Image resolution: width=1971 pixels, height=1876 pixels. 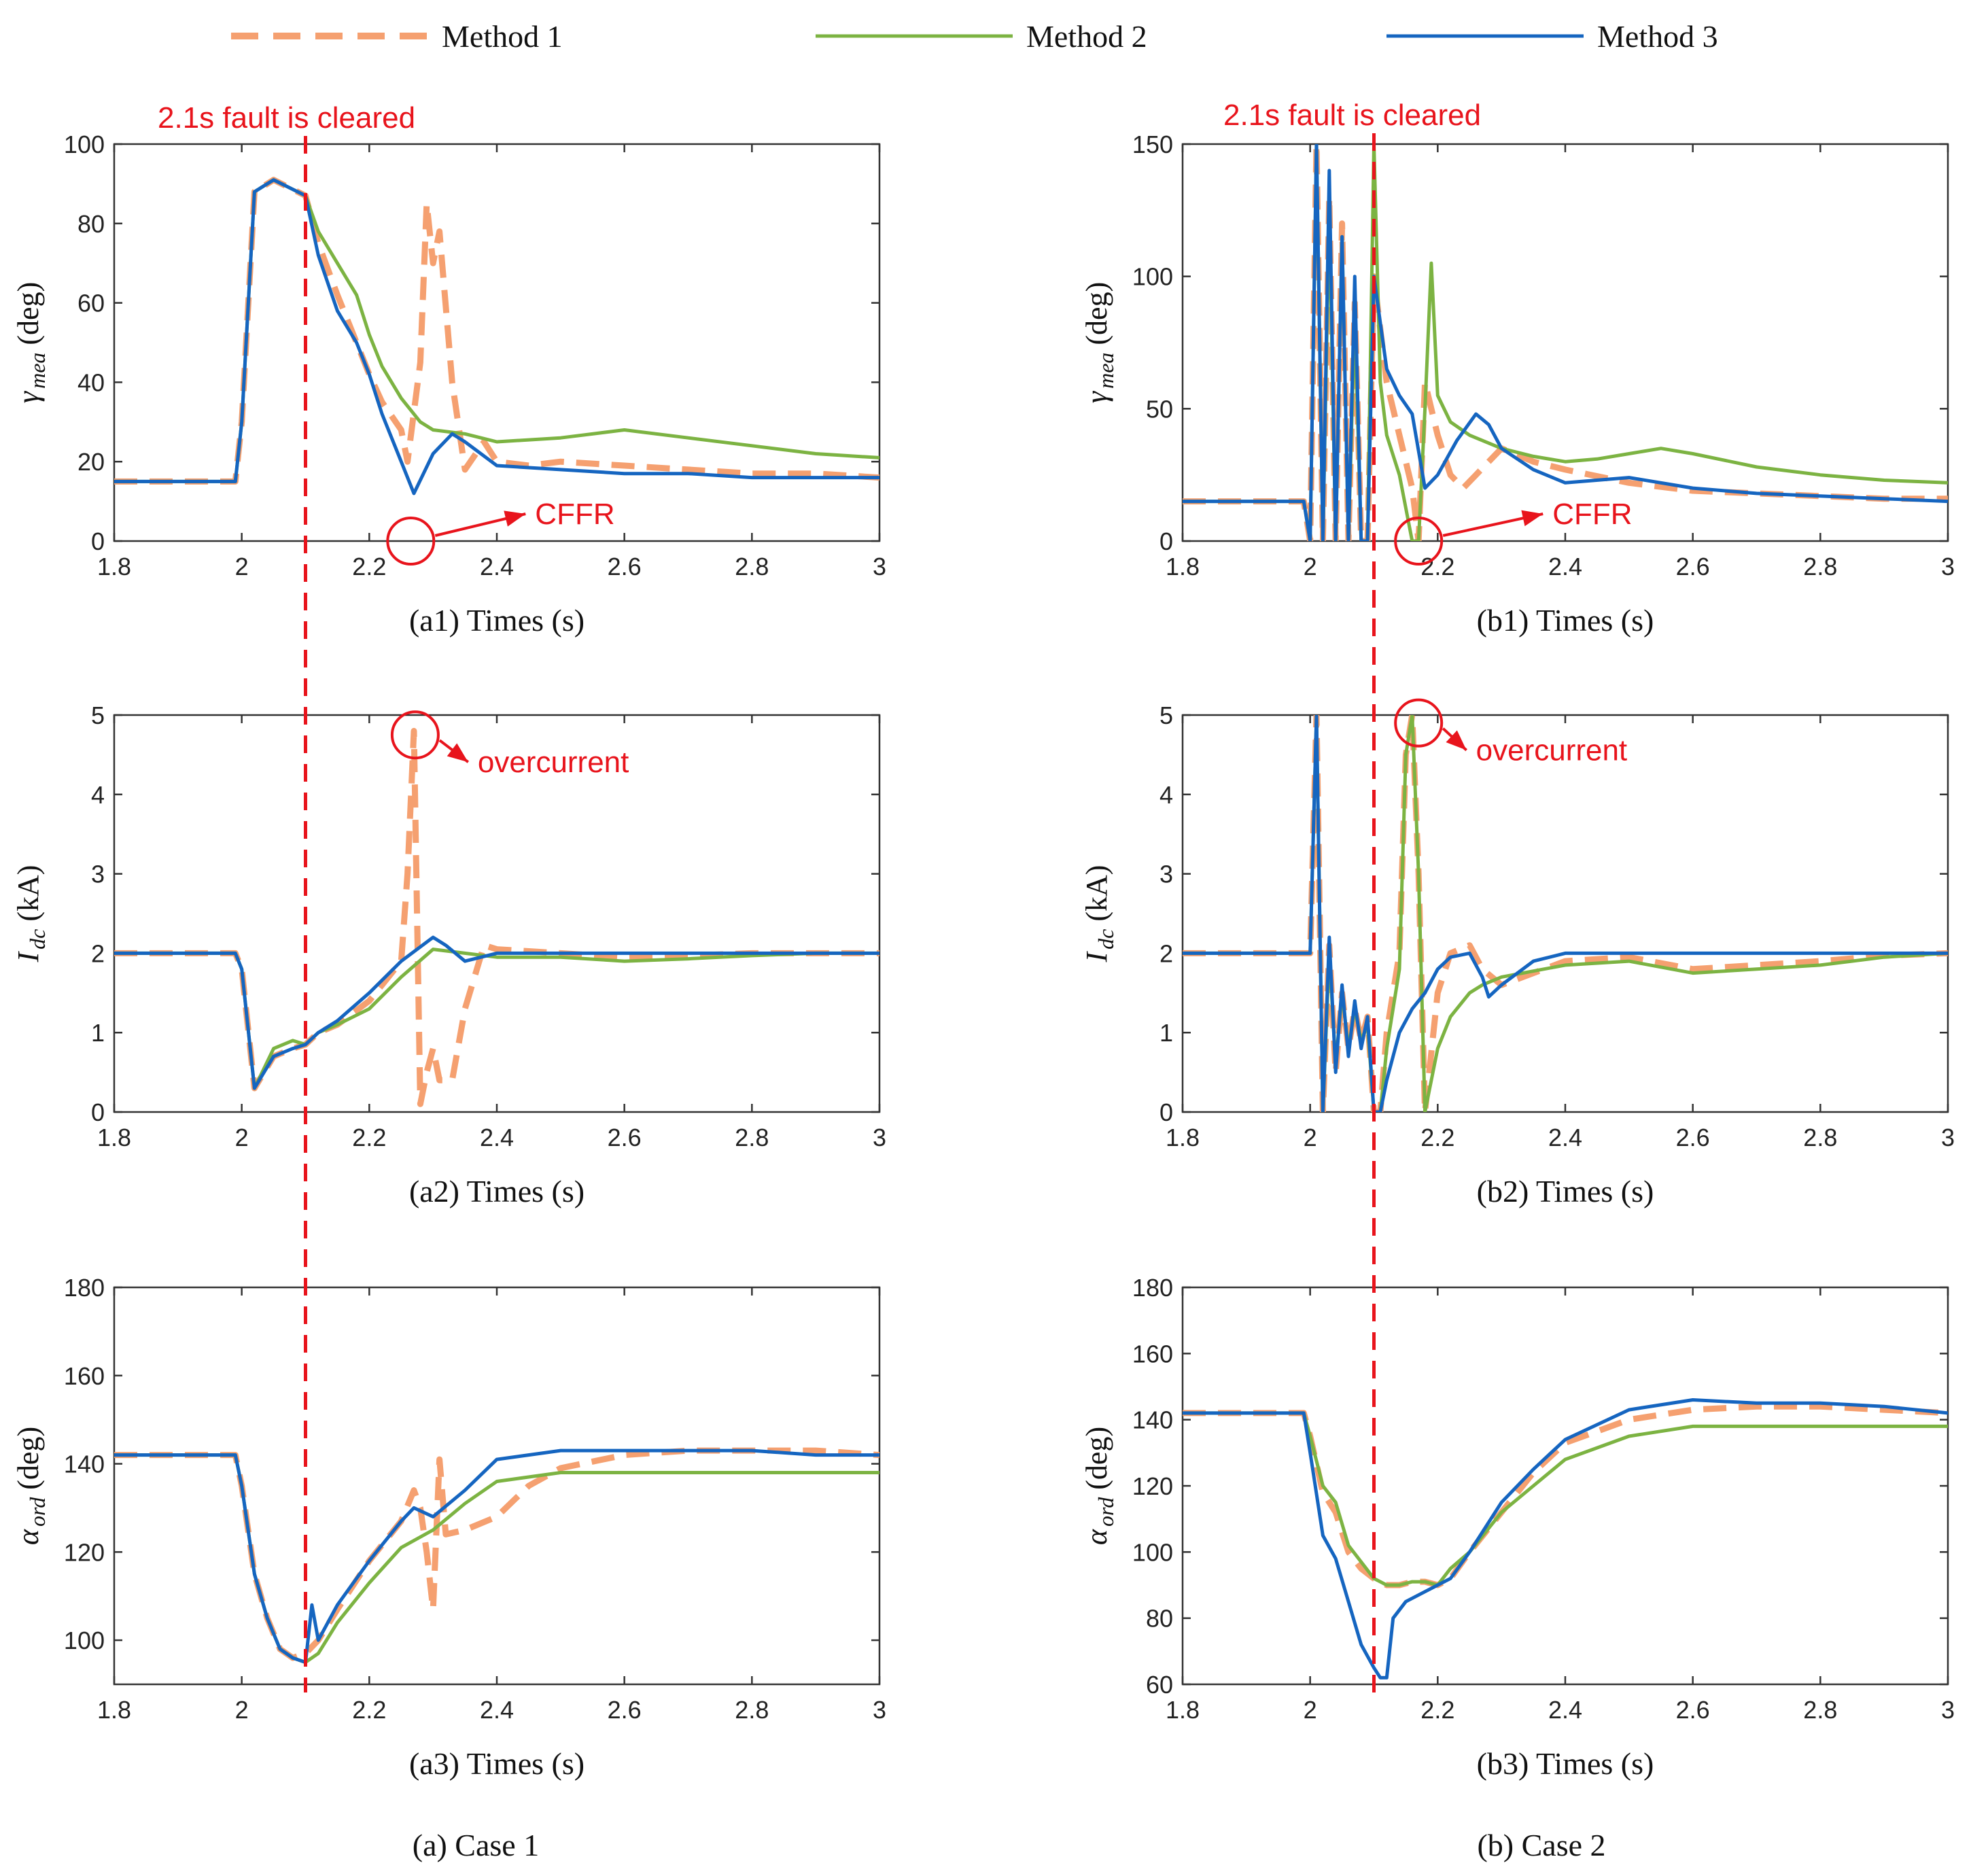 What do you see at coordinates (1152, 144) in the screenshot?
I see `y-tick-label: 150` at bounding box center [1152, 144].